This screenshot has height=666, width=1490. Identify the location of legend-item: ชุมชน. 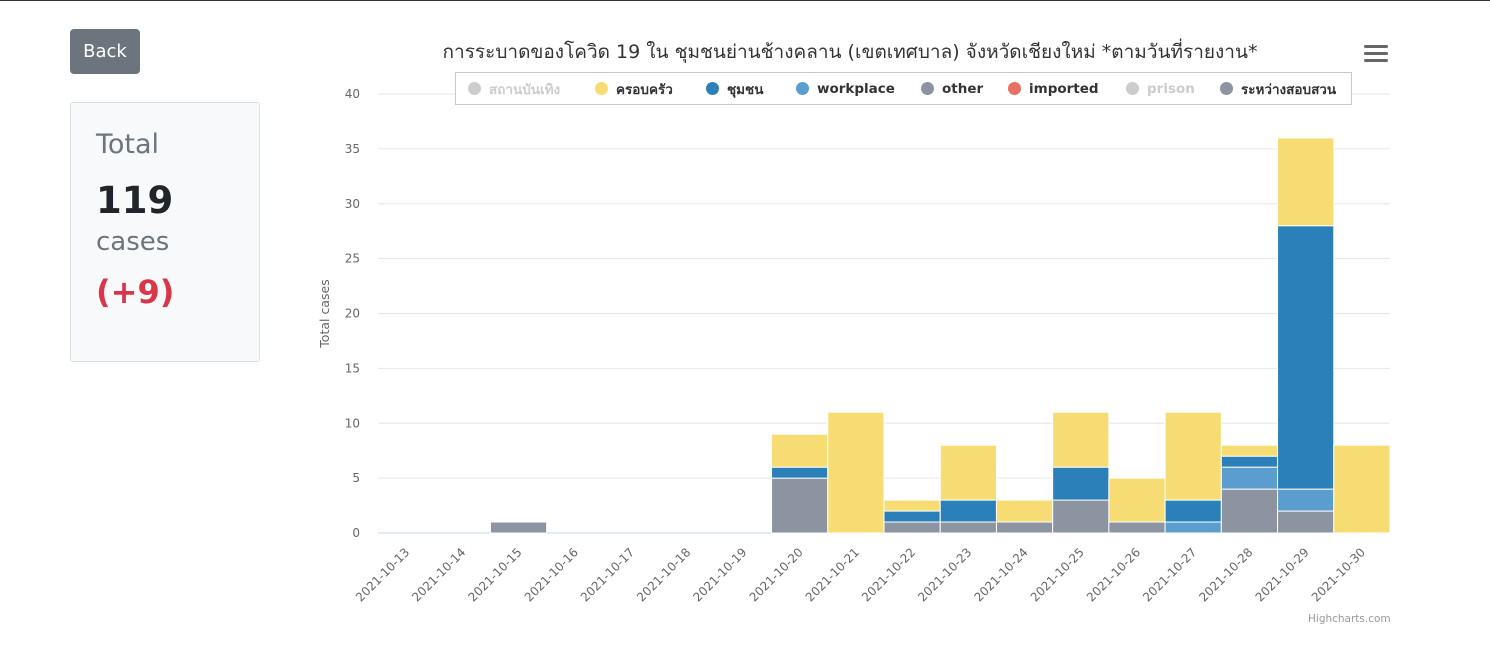
(734, 88).